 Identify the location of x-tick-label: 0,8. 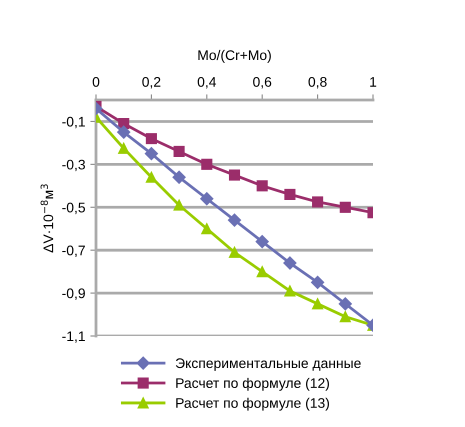
(317, 82).